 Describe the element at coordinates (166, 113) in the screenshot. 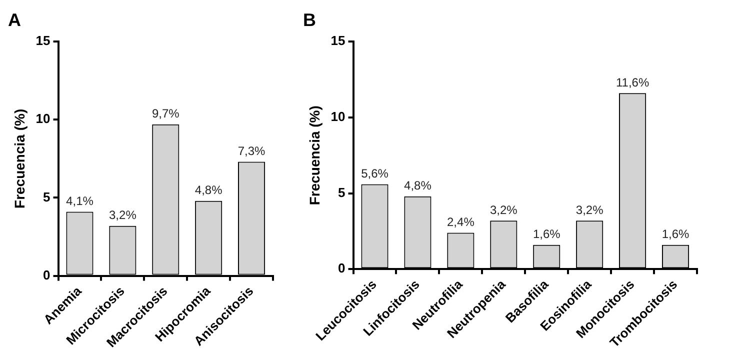

I see `data-label: 9,7%` at that location.